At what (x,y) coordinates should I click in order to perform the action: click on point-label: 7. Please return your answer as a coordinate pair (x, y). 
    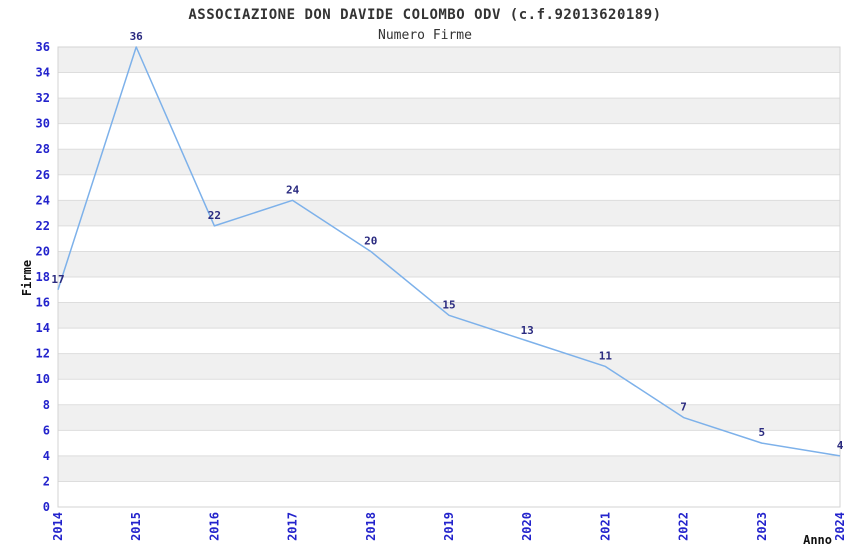
    Looking at the image, I should click on (683, 407).